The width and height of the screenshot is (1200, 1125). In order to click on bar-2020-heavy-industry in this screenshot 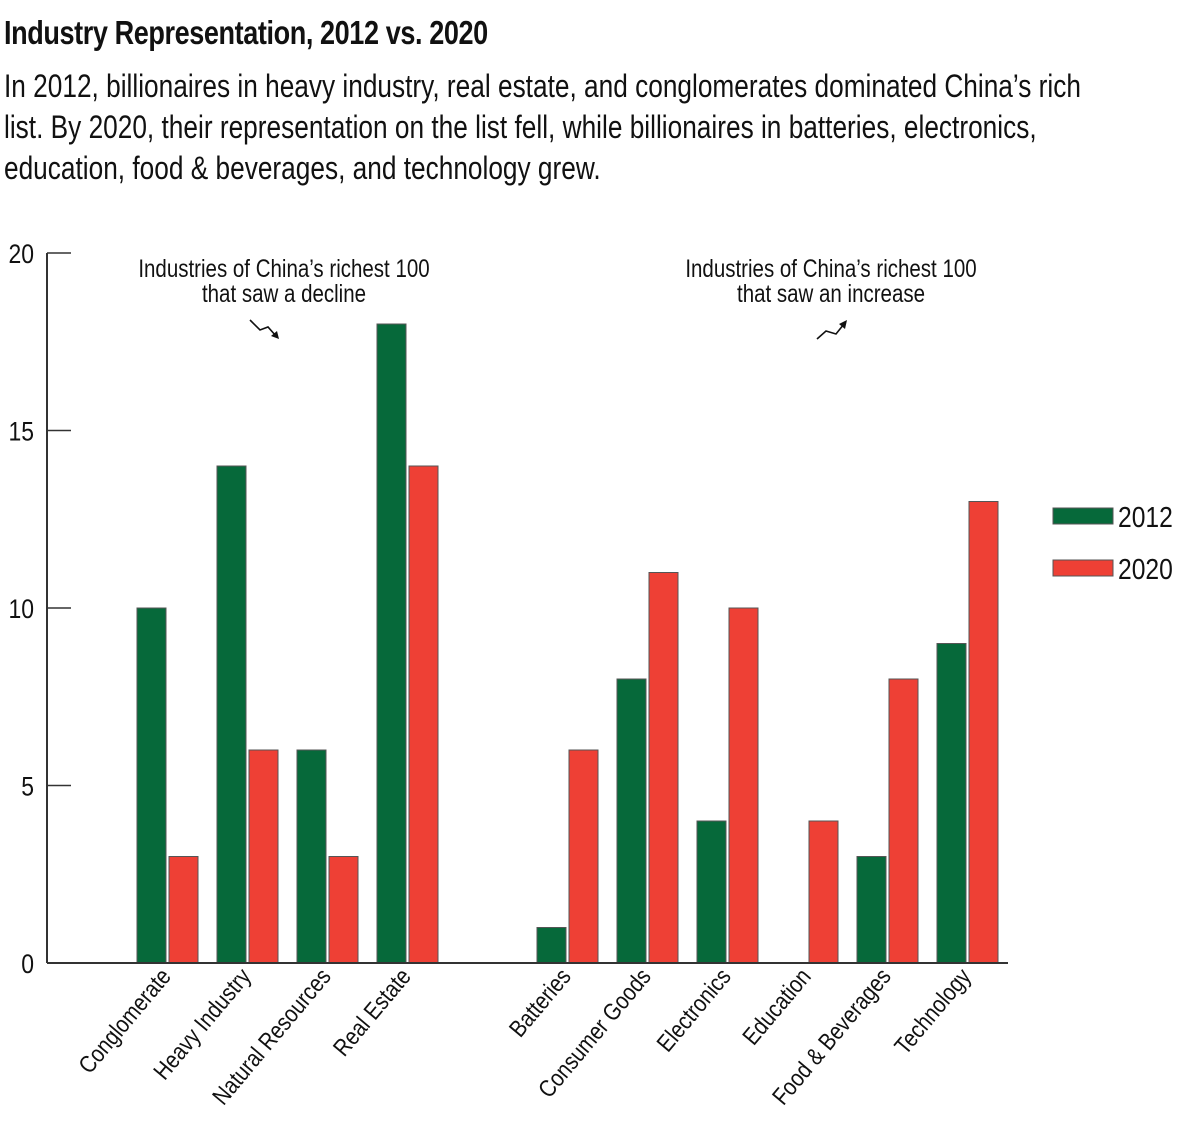, I will do `click(263, 856)`.